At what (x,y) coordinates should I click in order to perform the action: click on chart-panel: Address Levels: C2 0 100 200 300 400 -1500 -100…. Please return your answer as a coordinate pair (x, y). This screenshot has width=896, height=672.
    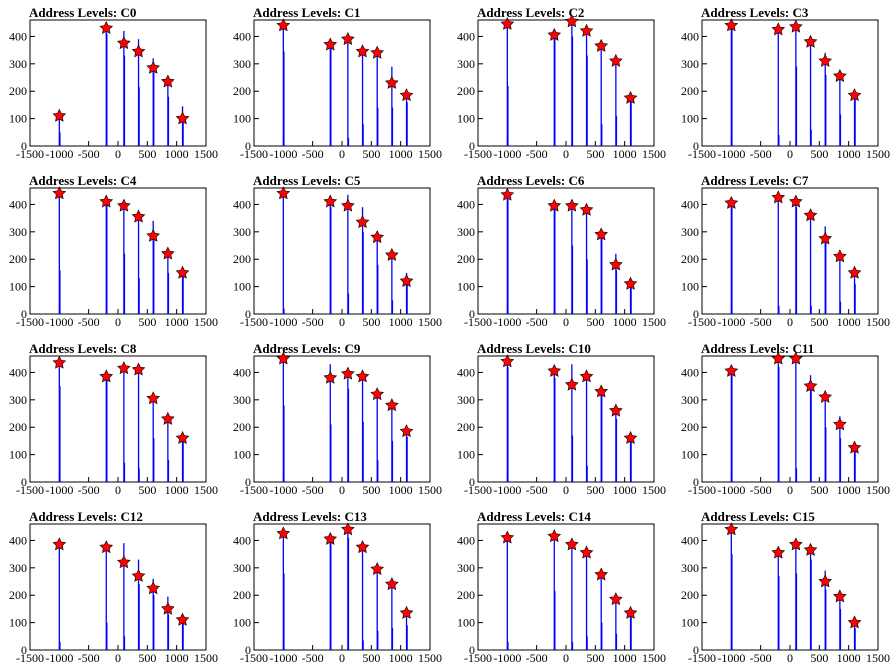
    Looking at the image, I should click on (560, 84).